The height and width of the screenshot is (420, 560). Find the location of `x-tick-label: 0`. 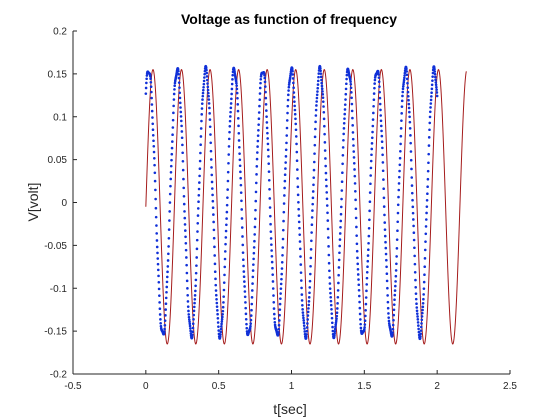

x-tick-label: 0 is located at coordinates (146, 386).